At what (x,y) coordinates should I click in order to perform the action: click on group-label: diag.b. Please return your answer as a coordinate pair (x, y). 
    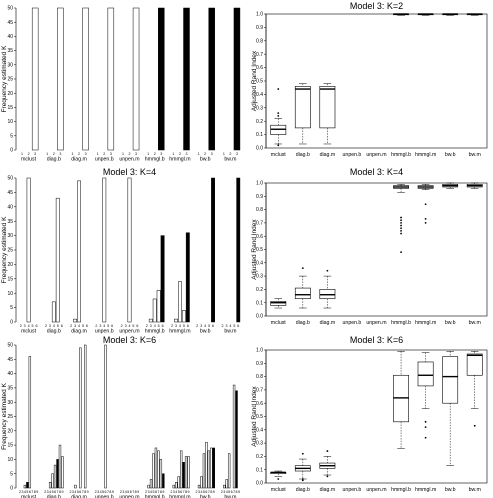
    Looking at the image, I should click on (54, 160).